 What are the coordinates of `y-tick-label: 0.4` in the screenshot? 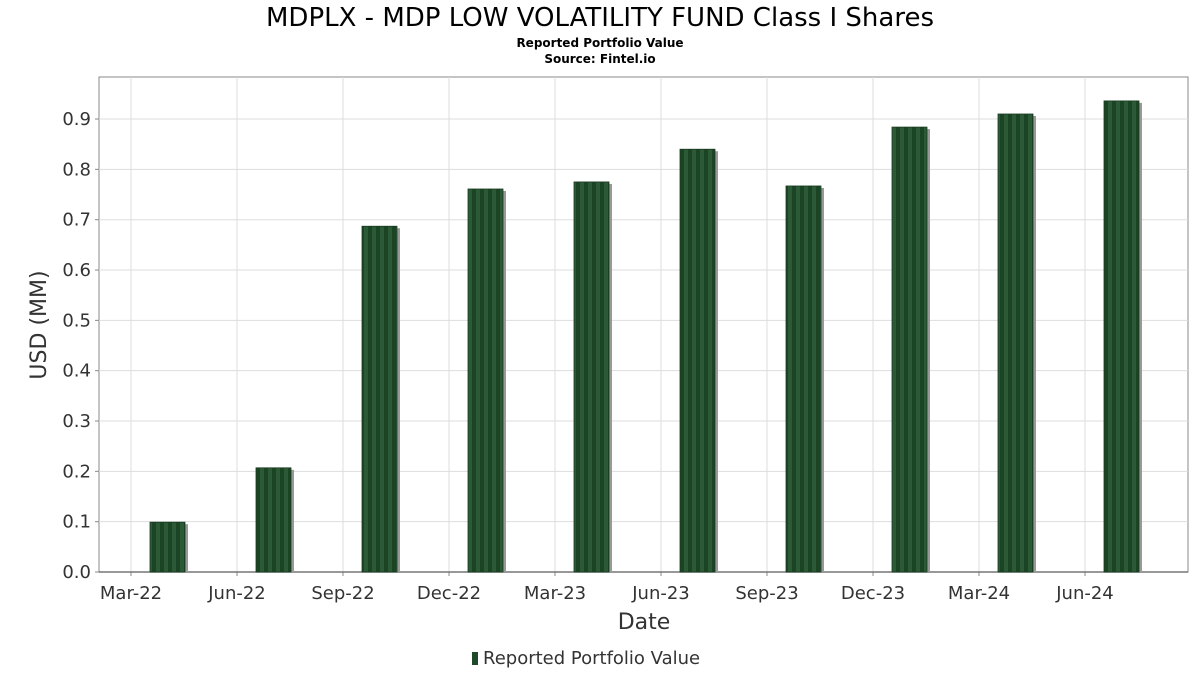 It's located at (76, 371).